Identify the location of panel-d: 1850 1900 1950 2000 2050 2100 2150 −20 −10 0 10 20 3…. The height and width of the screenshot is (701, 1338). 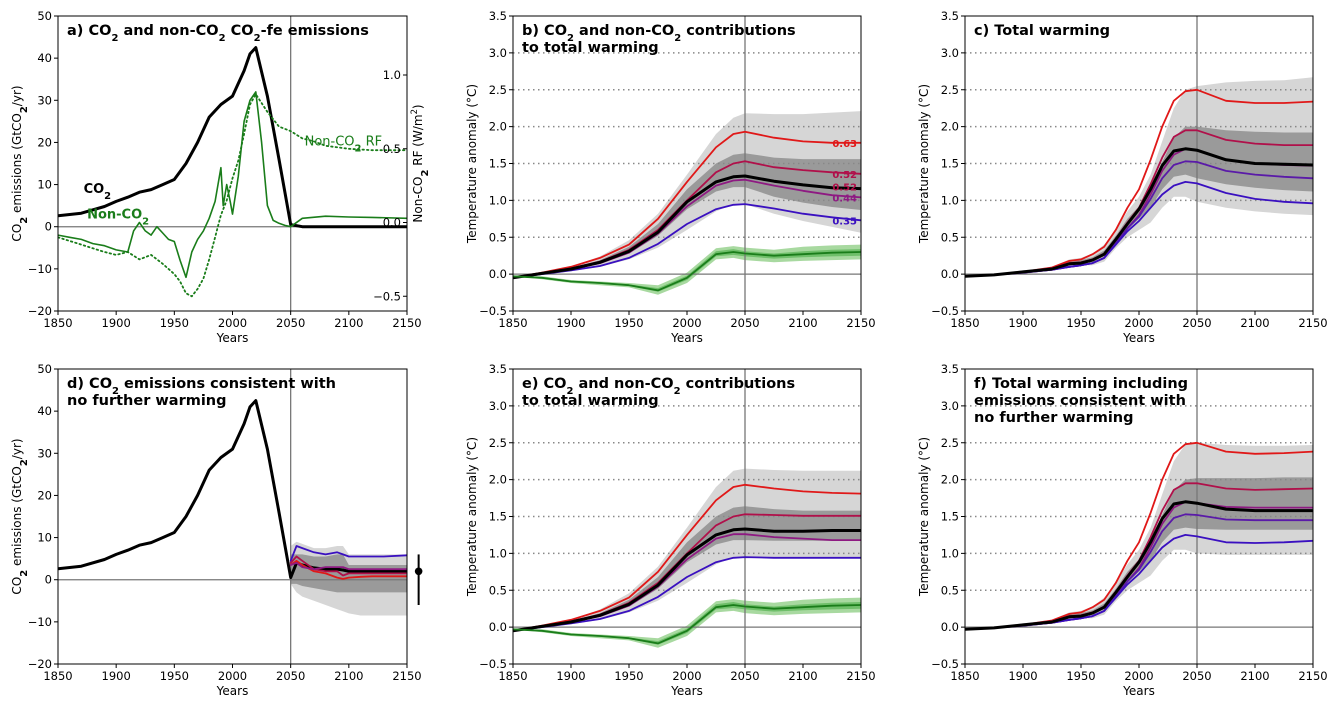
(216, 530).